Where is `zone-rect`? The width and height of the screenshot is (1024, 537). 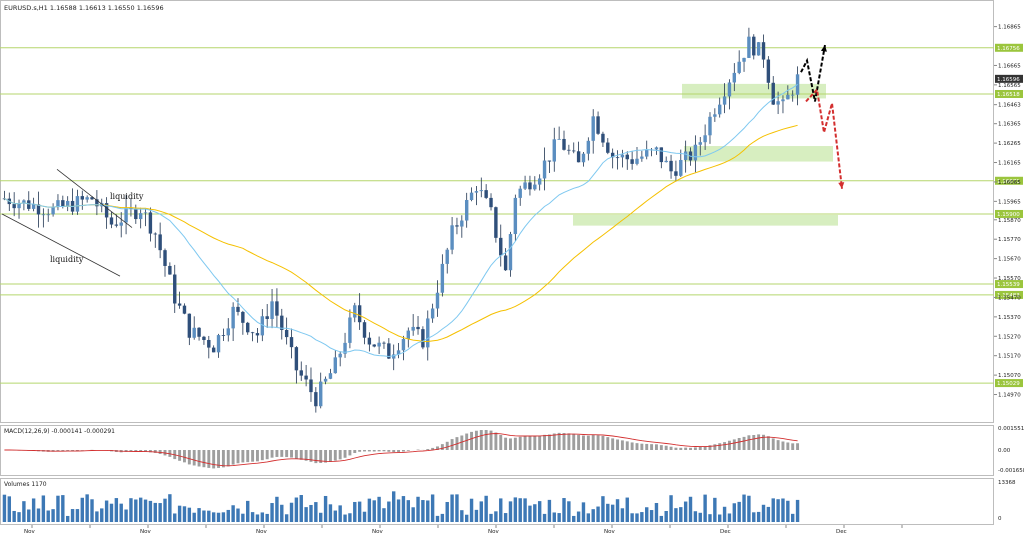
zone-rect is located at coordinates (754, 91).